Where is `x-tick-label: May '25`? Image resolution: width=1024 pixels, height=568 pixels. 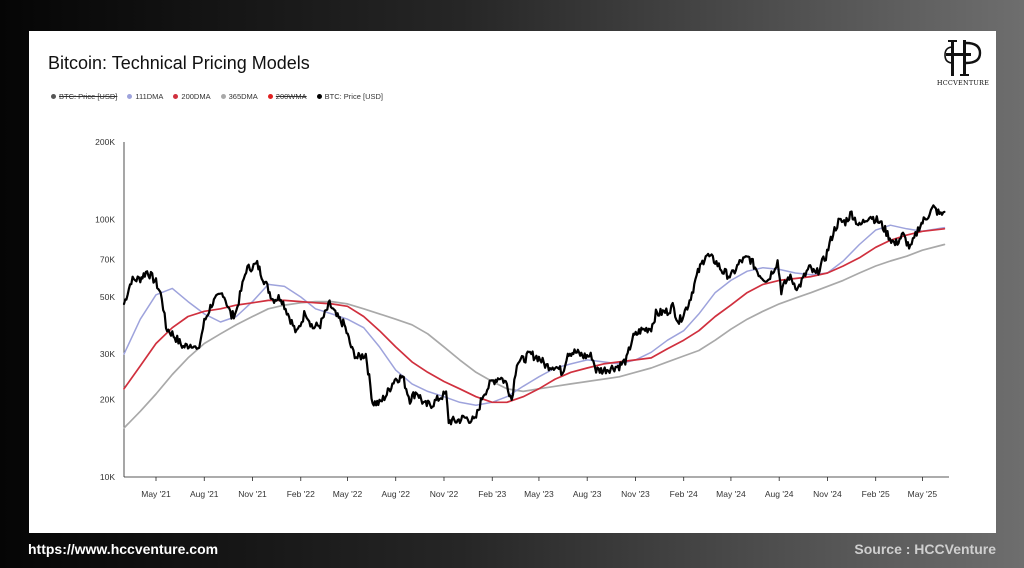
x-tick-label: May '25 is located at coordinates (923, 494).